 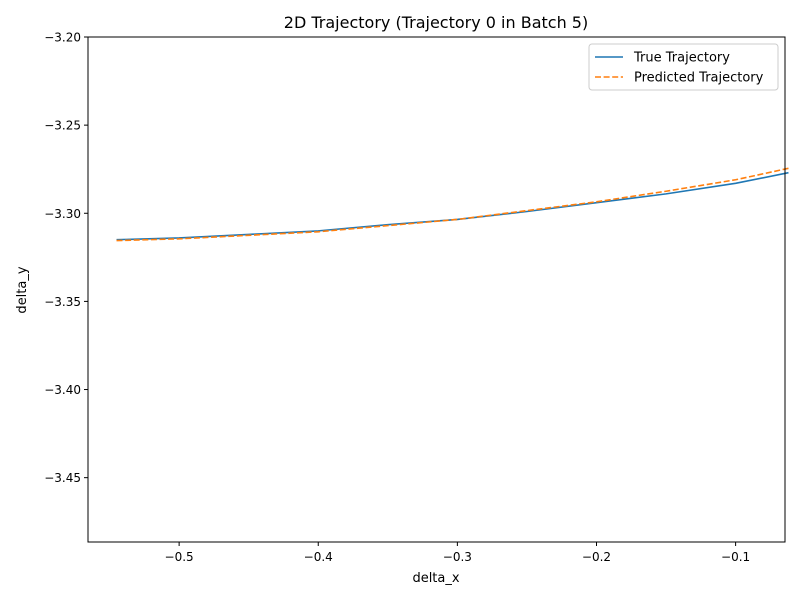 What do you see at coordinates (457, 557) in the screenshot?
I see `x-tick-label: −0.3` at bounding box center [457, 557].